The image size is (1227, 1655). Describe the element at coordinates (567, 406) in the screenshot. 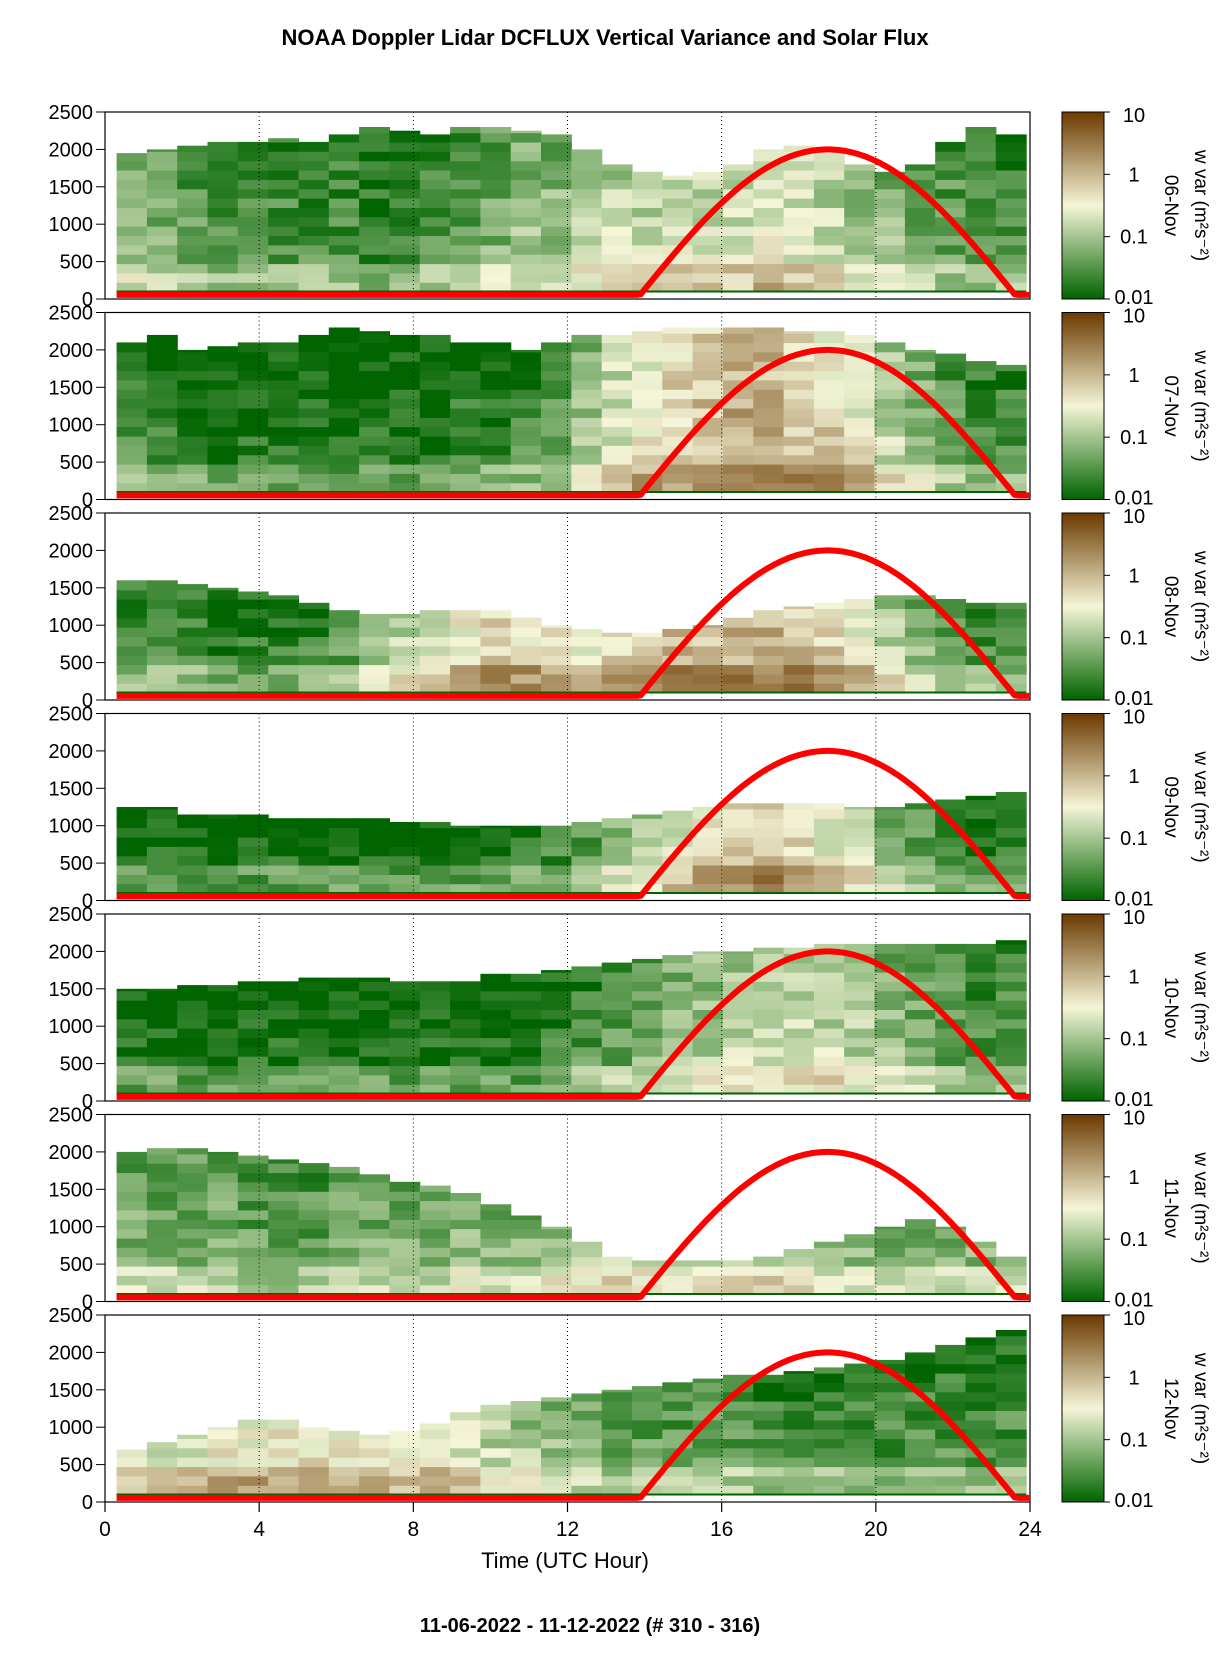

I see `panel-frame` at that location.